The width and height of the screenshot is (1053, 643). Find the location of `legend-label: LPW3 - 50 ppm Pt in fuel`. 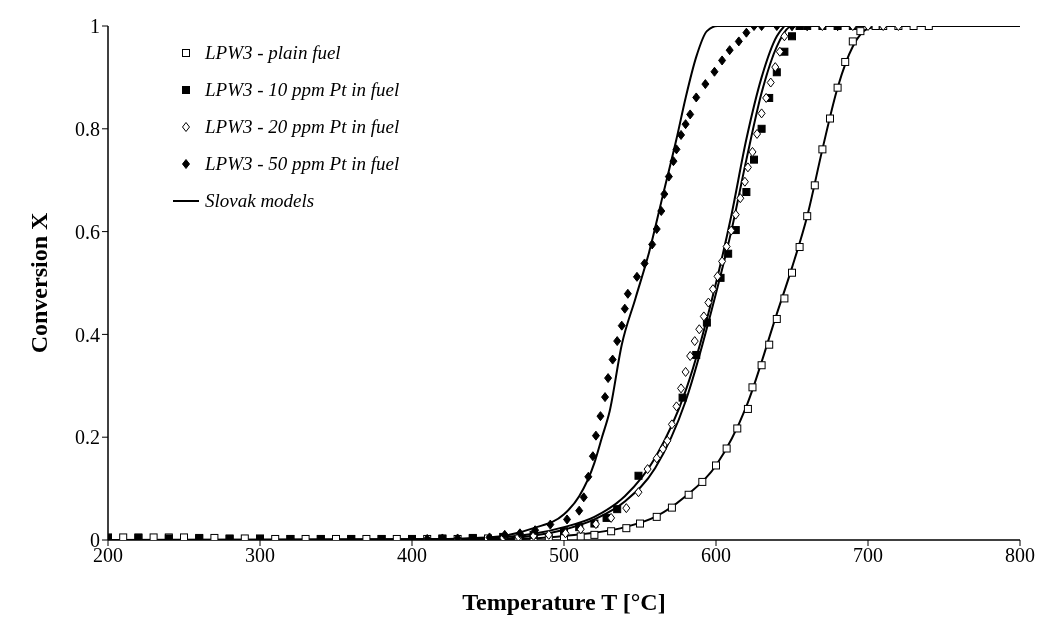

legend-label: LPW3 - 50 ppm Pt in fuel is located at coordinates (302, 163).